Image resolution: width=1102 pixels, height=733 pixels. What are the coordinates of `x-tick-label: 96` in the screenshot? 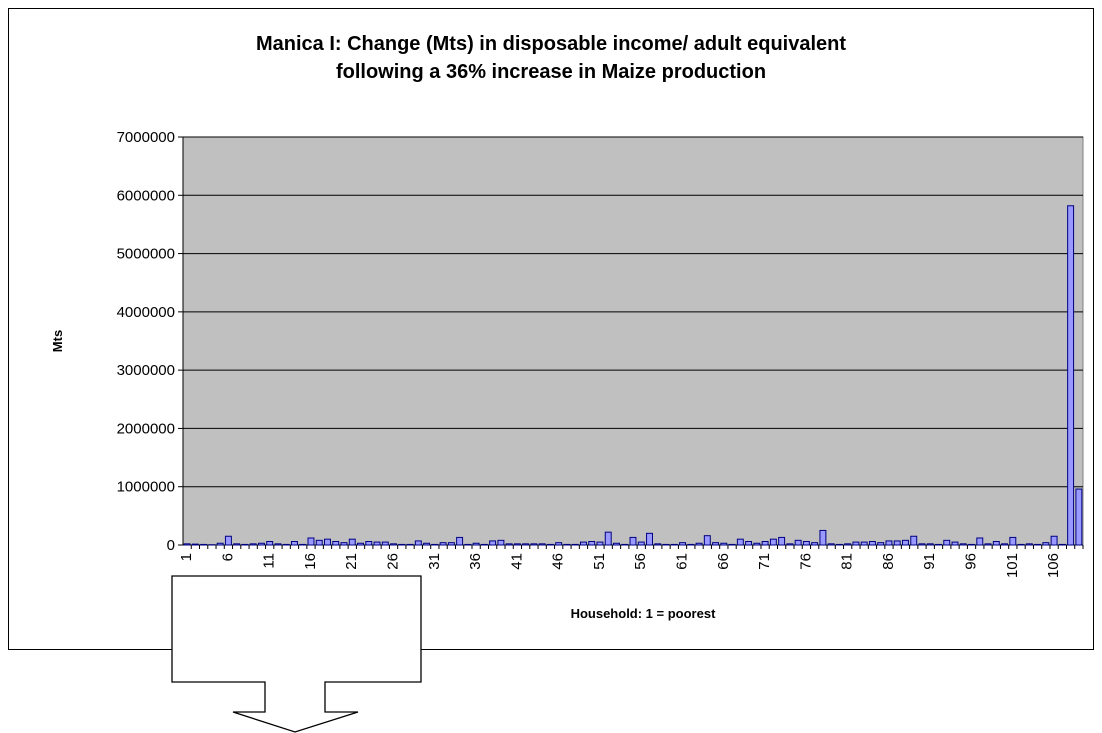 It's located at (971, 561).